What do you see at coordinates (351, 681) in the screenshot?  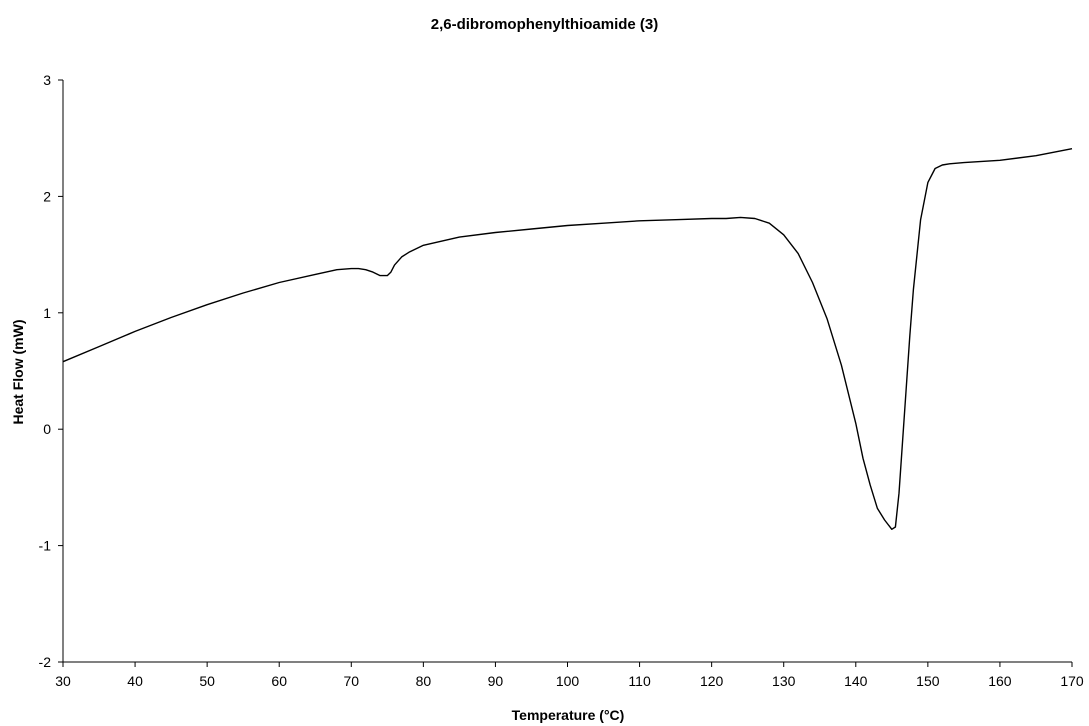 I see `x-tick-label: 70` at bounding box center [351, 681].